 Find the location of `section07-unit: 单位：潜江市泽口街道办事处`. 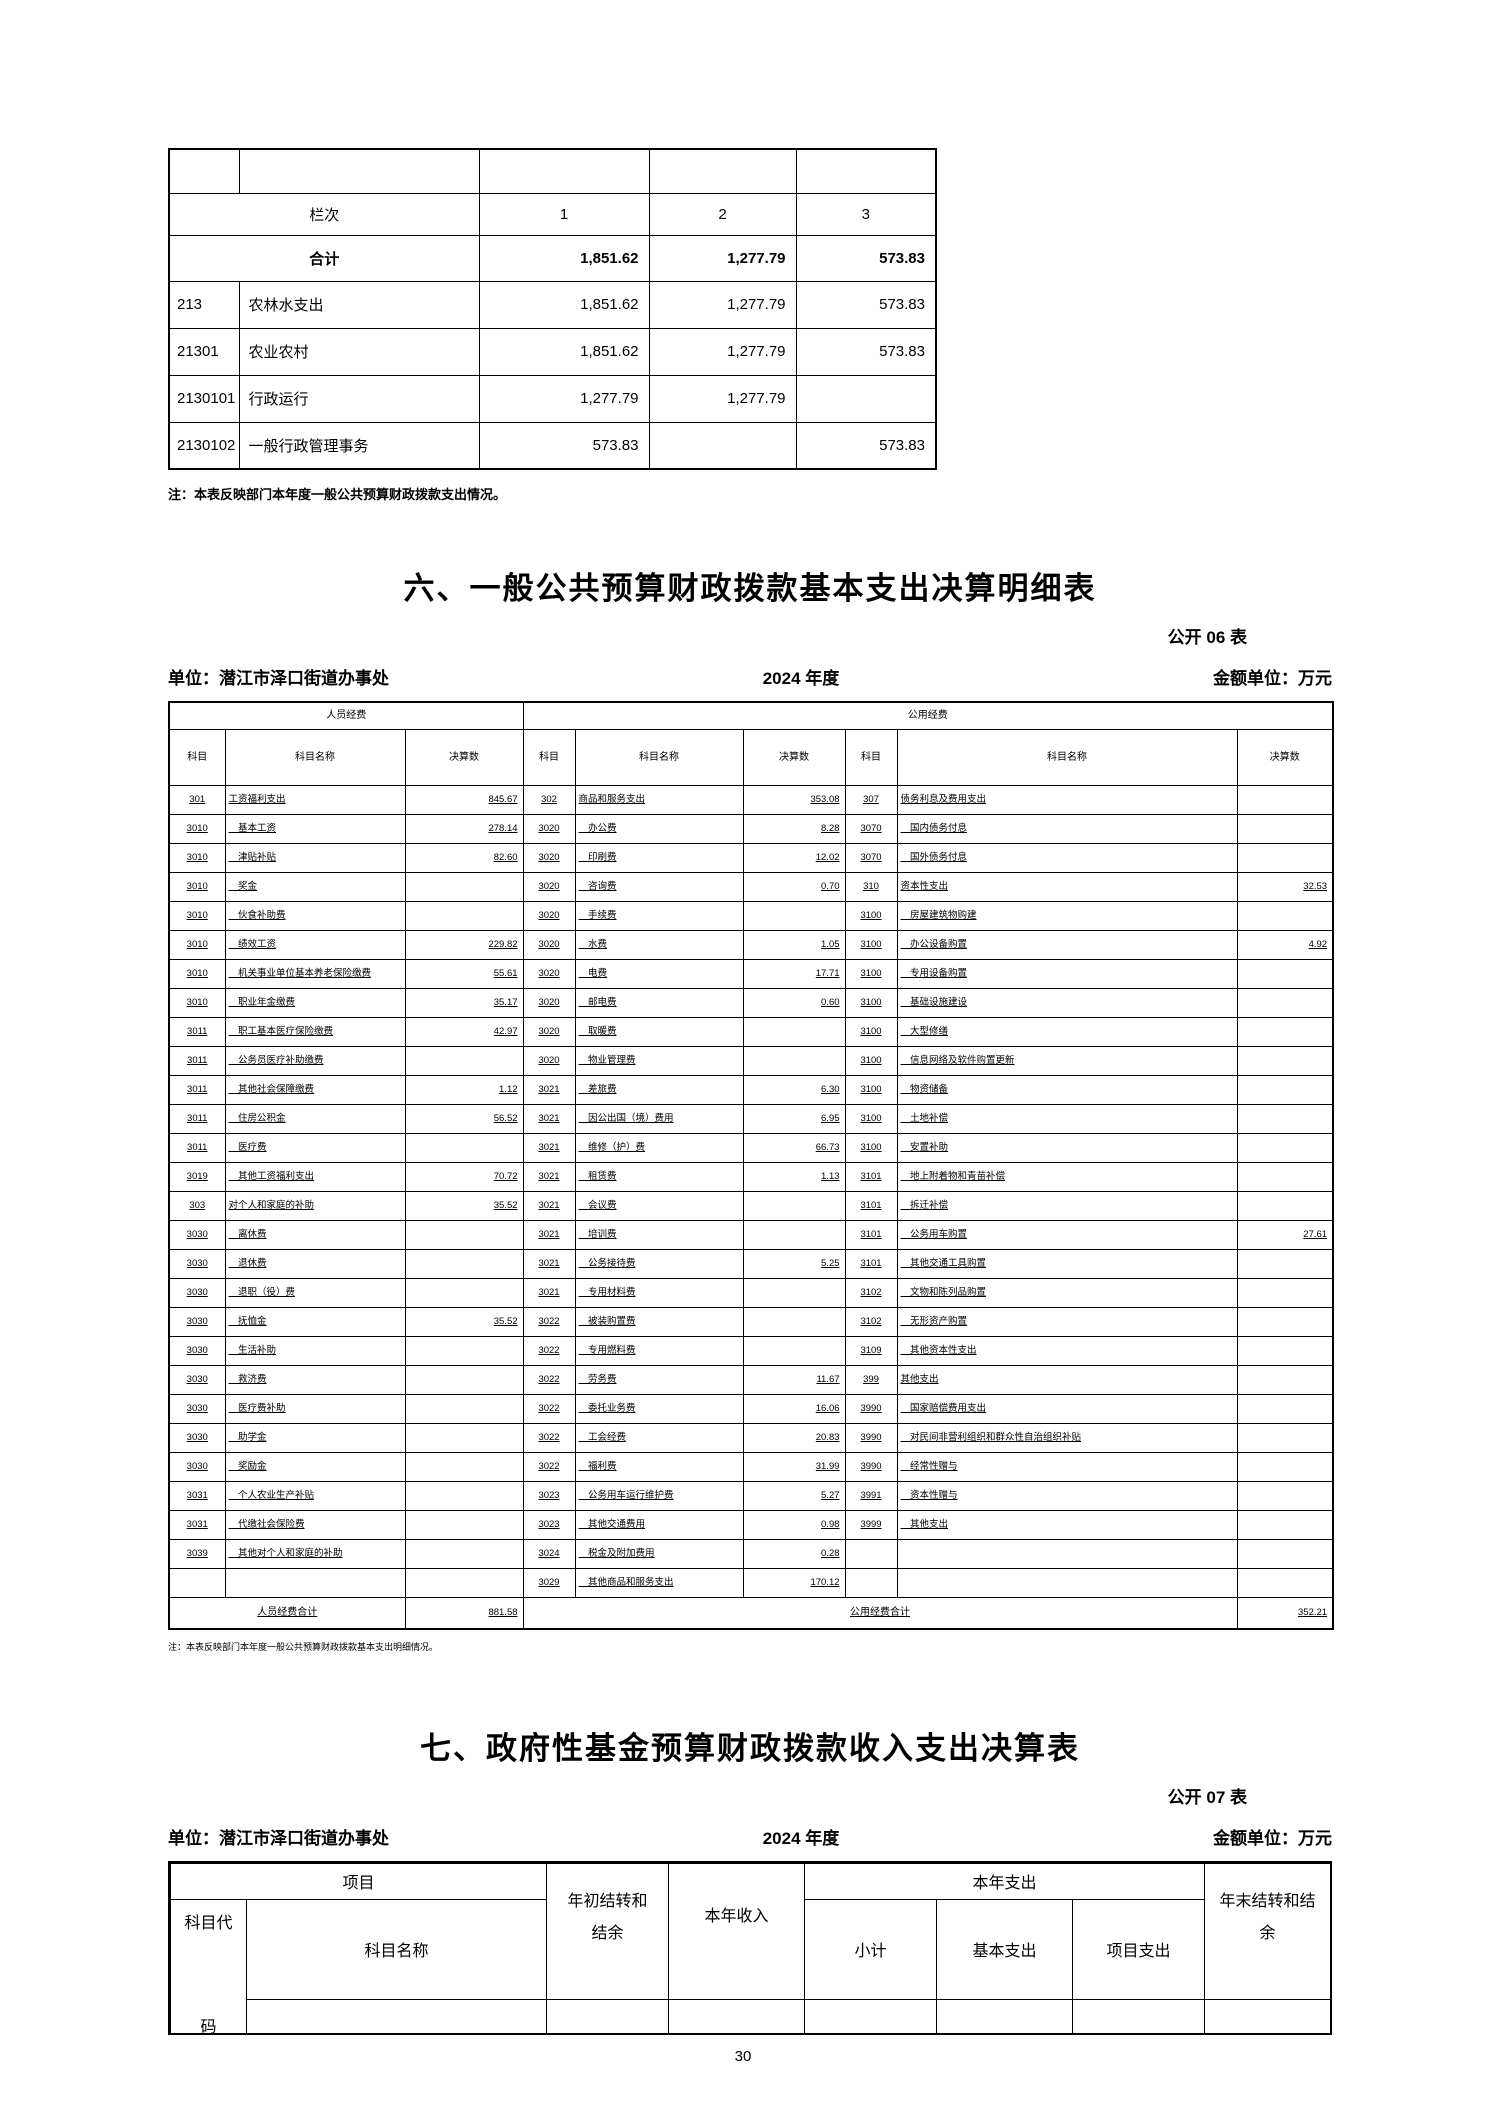

section07-unit: 单位：潜江市泽口街道办事处 is located at coordinates (278, 1838).